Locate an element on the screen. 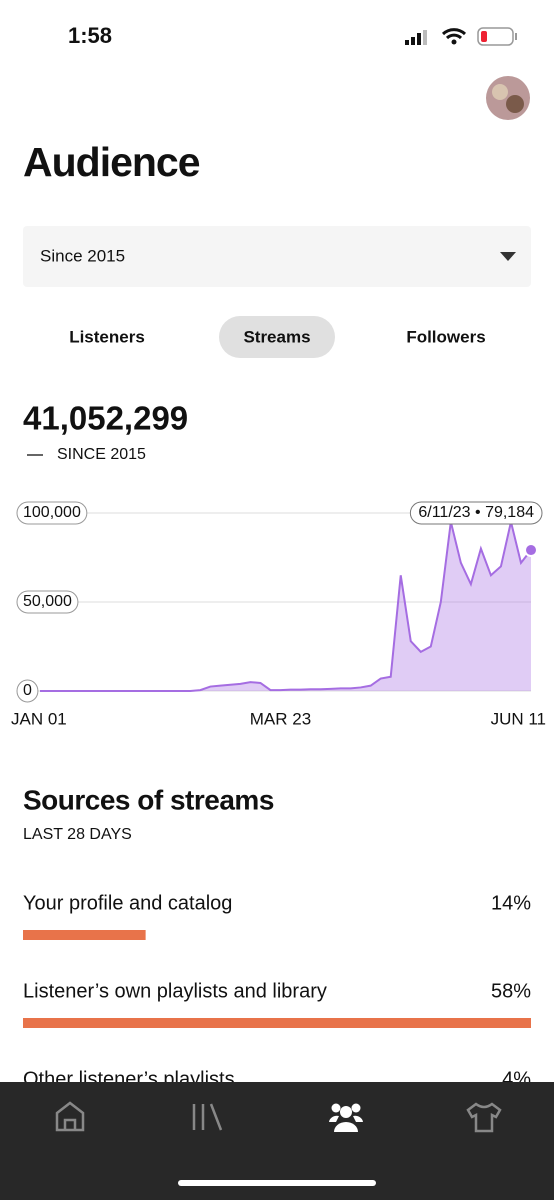  y-tick-label: 50,000 is located at coordinates (47, 601).